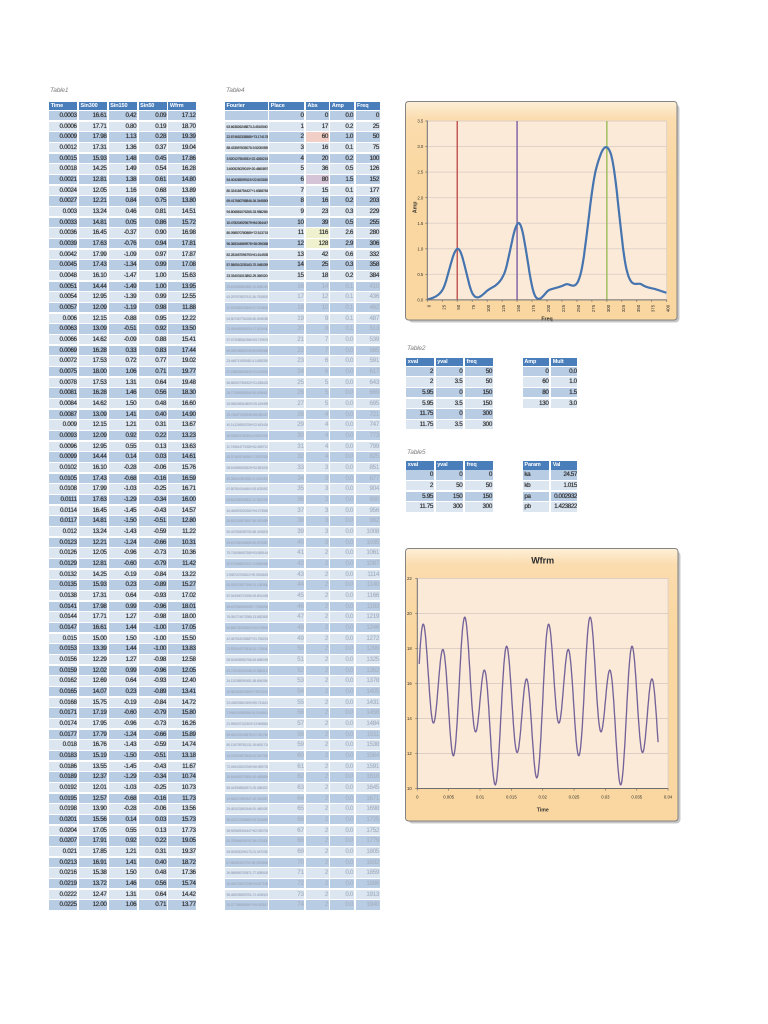  Describe the element at coordinates (420, 299) in the screenshot. I see `svg-text: 0.0` at that location.